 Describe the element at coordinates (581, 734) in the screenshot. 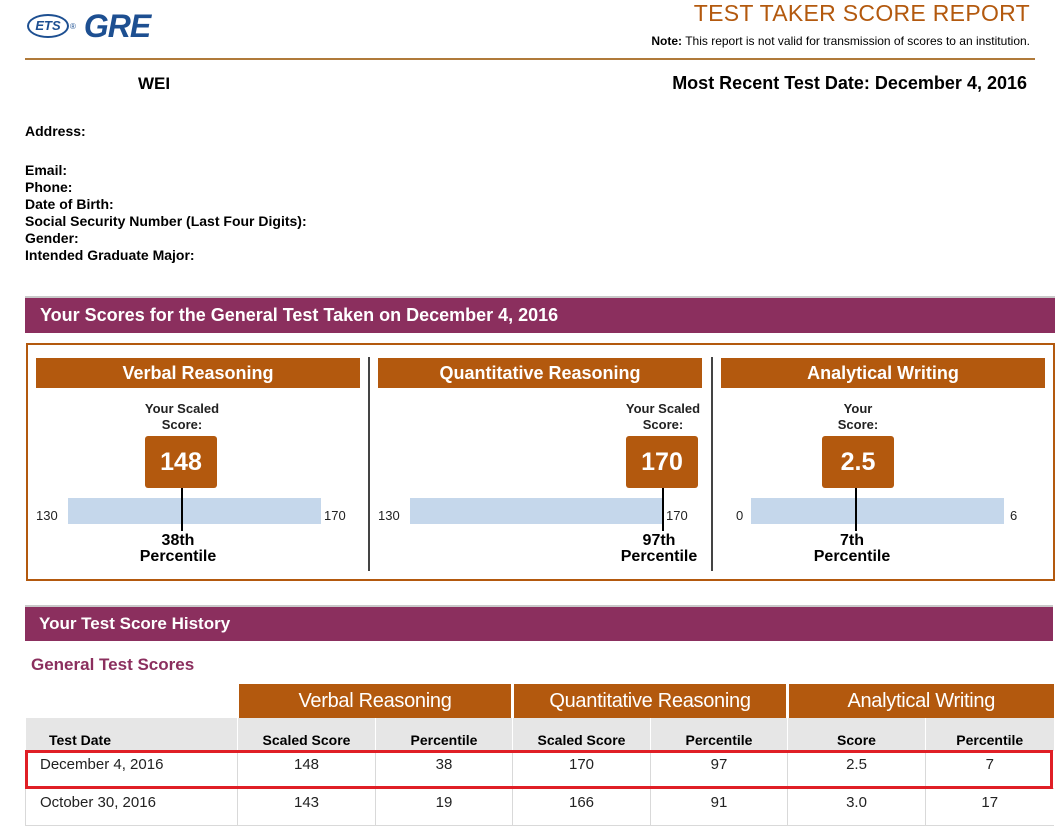

I see `col-quant-scaled: Scaled Score` at that location.